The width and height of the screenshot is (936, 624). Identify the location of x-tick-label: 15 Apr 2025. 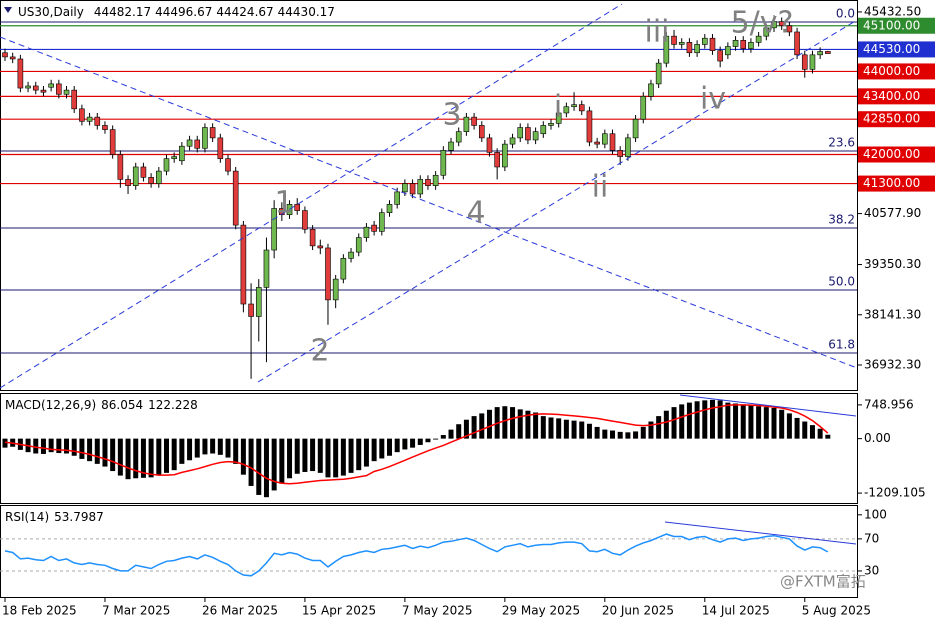
(339, 611).